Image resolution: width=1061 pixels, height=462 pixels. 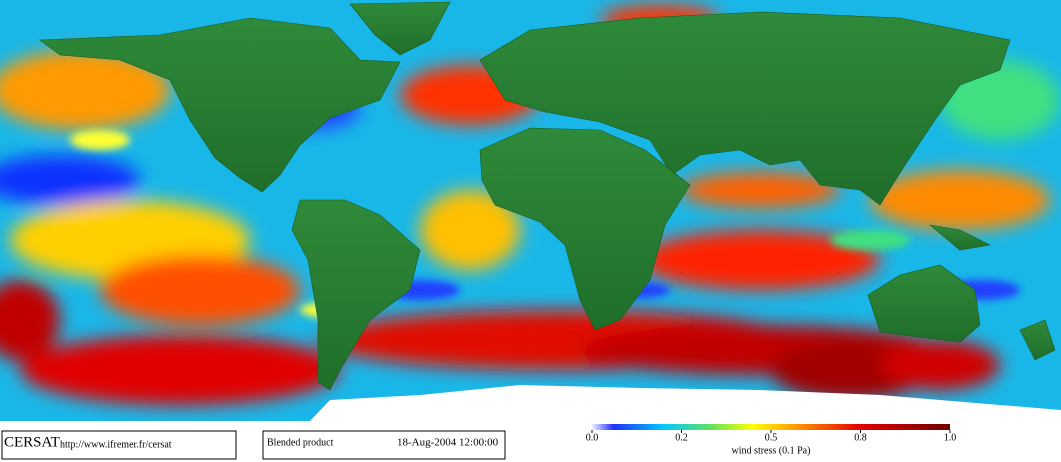 What do you see at coordinates (32, 442) in the screenshot?
I see `logo: CERSAT` at bounding box center [32, 442].